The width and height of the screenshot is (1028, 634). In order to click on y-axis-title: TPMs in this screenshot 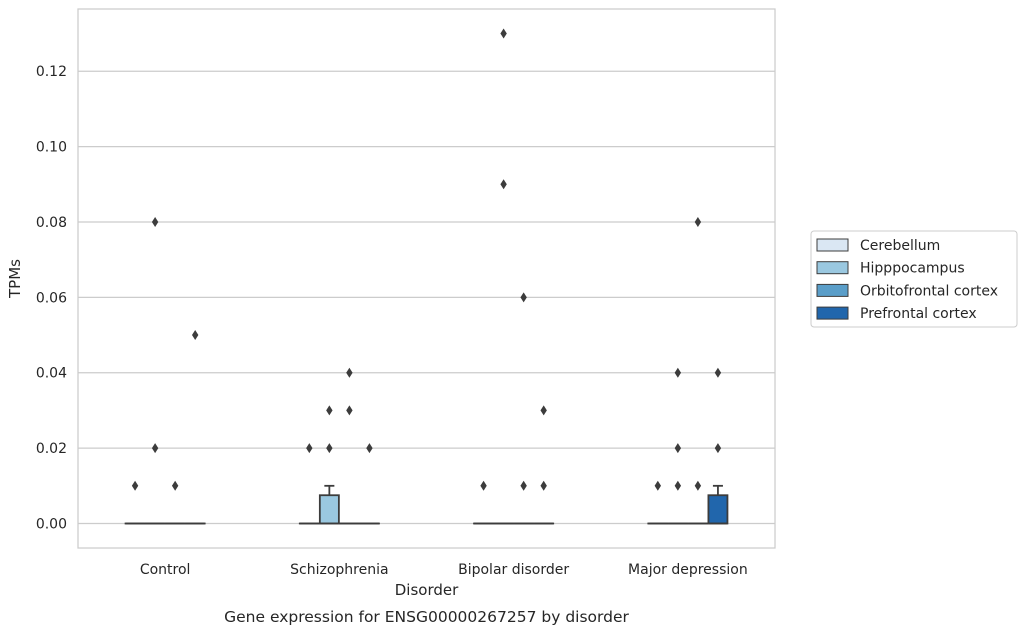, I will do `click(15, 279)`.